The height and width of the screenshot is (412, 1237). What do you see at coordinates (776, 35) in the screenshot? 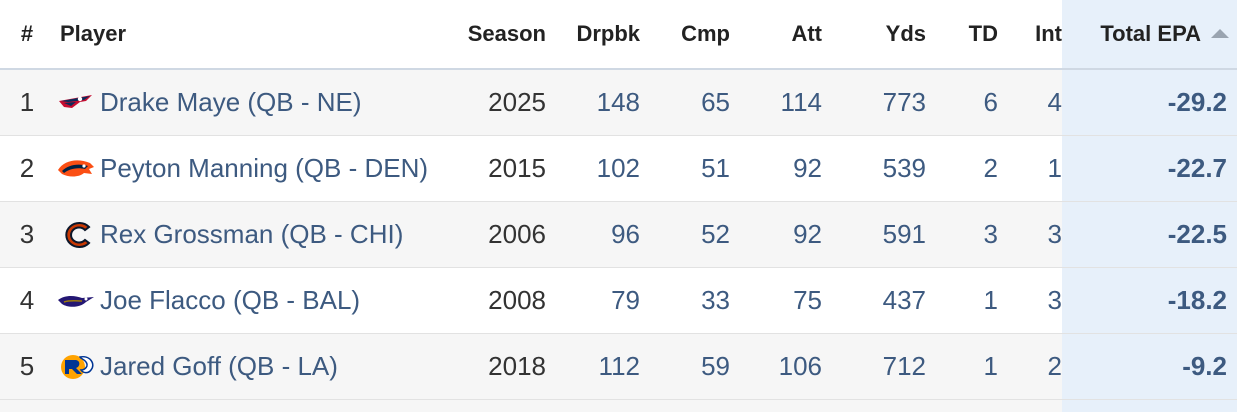
I see `header-attempts: Att` at bounding box center [776, 35].